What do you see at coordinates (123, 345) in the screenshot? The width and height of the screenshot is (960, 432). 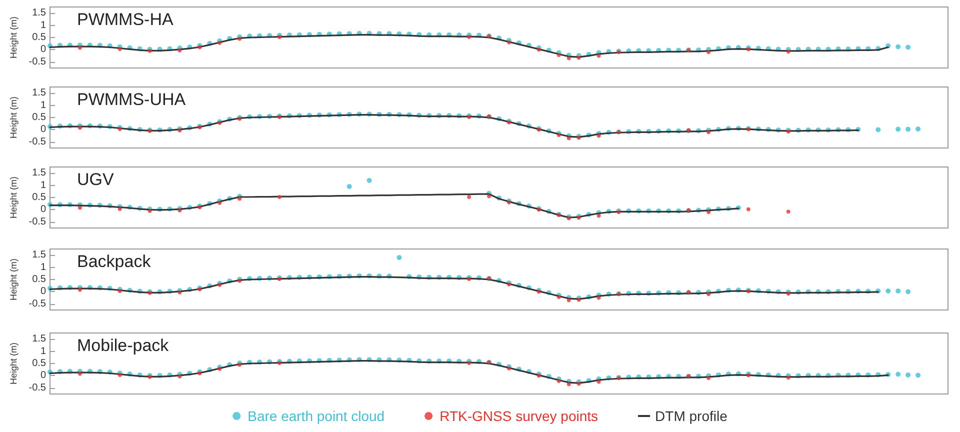 I see `chart-title: Mobile-pack` at bounding box center [123, 345].